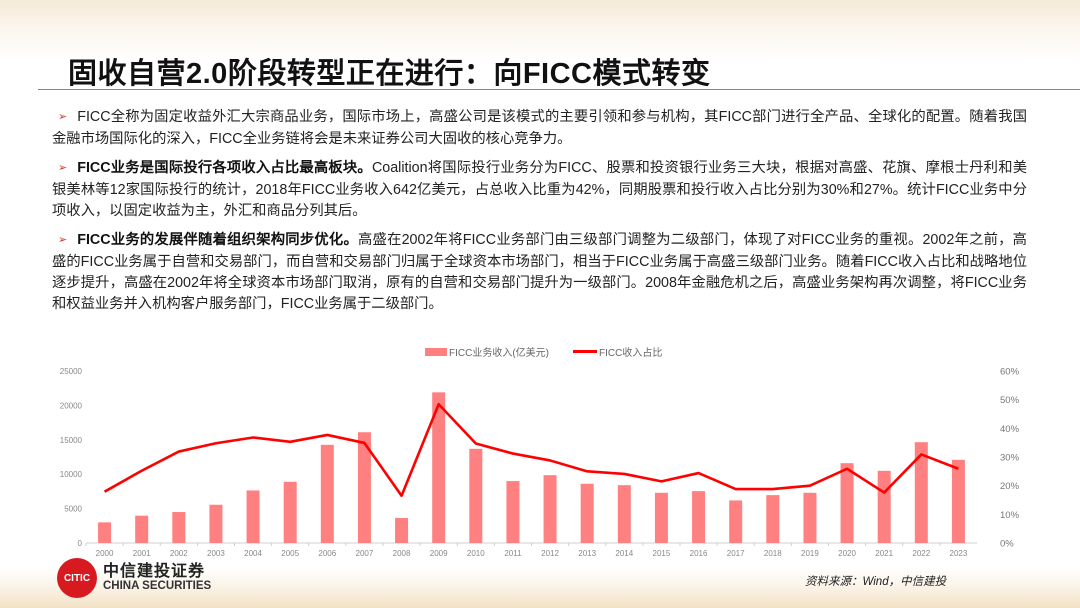 The image size is (1080, 608). What do you see at coordinates (389, 74) in the screenshot?
I see `page-title: 固收自营2.0阶段转型正在进行：向FICC模式转变` at bounding box center [389, 74].